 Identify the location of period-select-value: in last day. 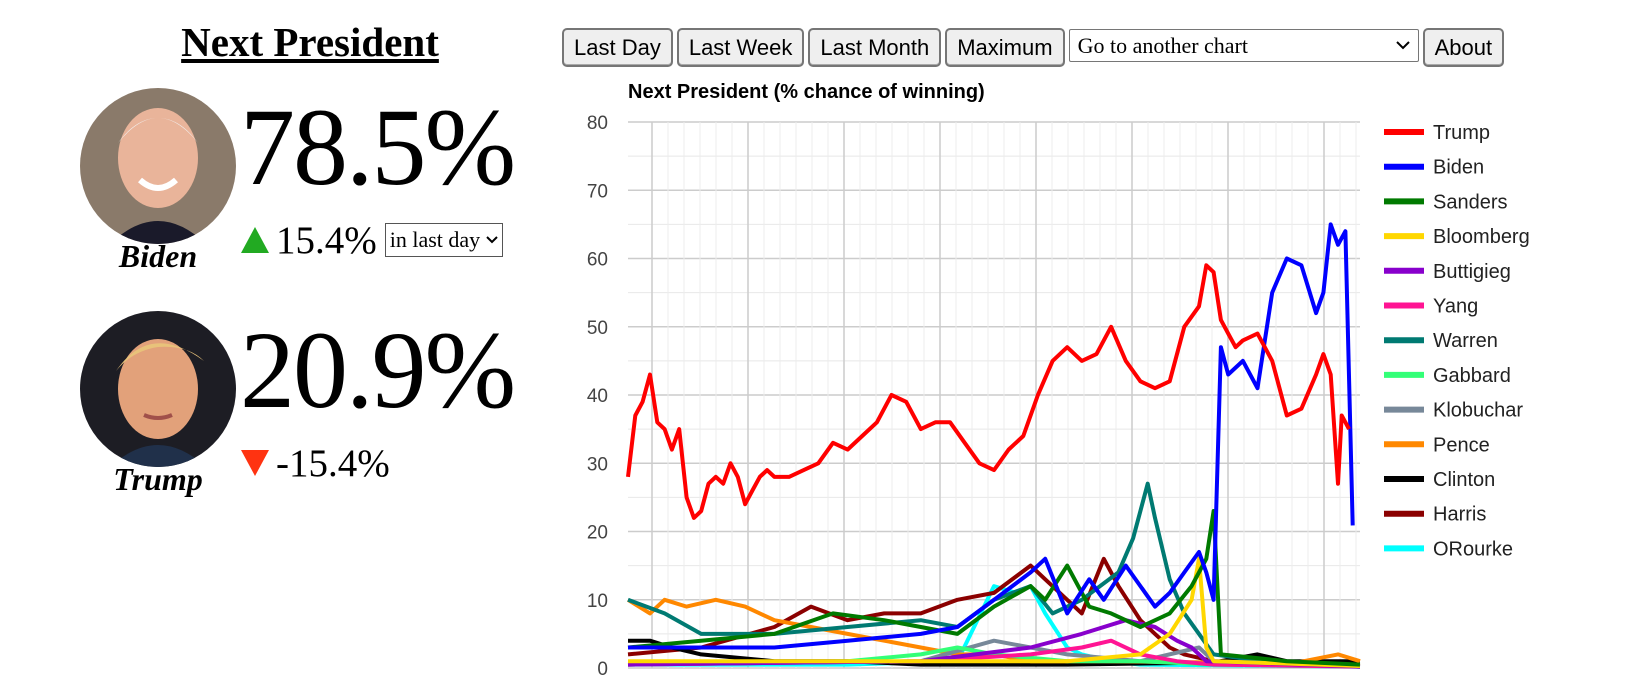
(435, 239).